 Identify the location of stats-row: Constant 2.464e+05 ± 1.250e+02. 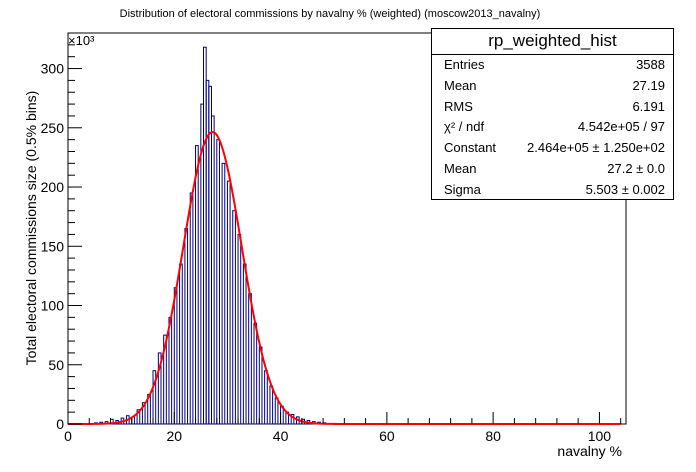
(552, 148).